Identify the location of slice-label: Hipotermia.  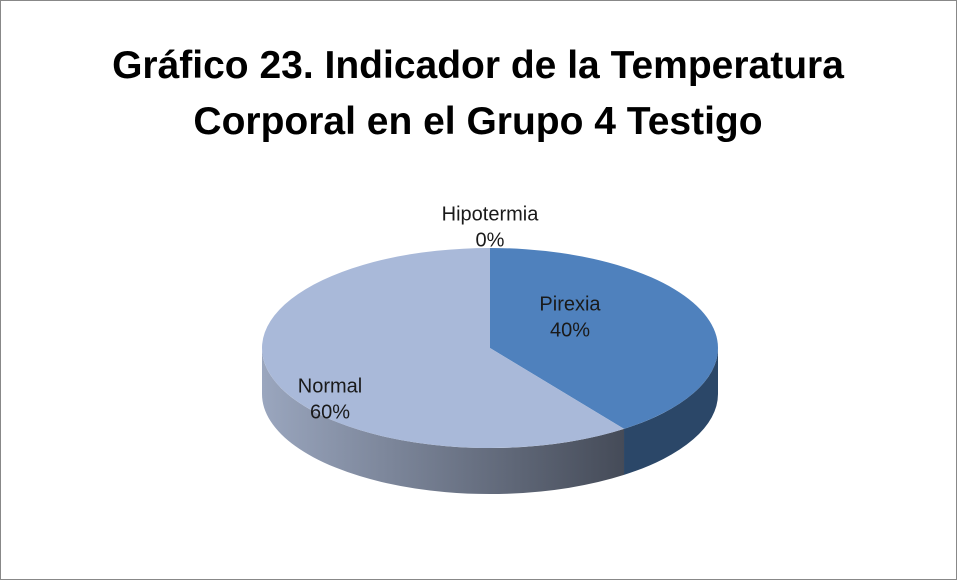
(491, 214).